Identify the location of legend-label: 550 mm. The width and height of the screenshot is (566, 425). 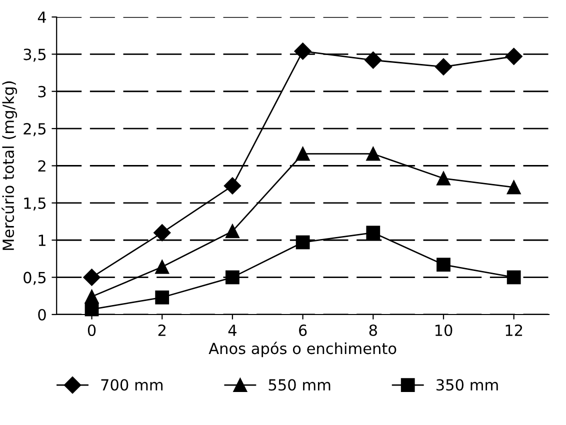
(299, 385).